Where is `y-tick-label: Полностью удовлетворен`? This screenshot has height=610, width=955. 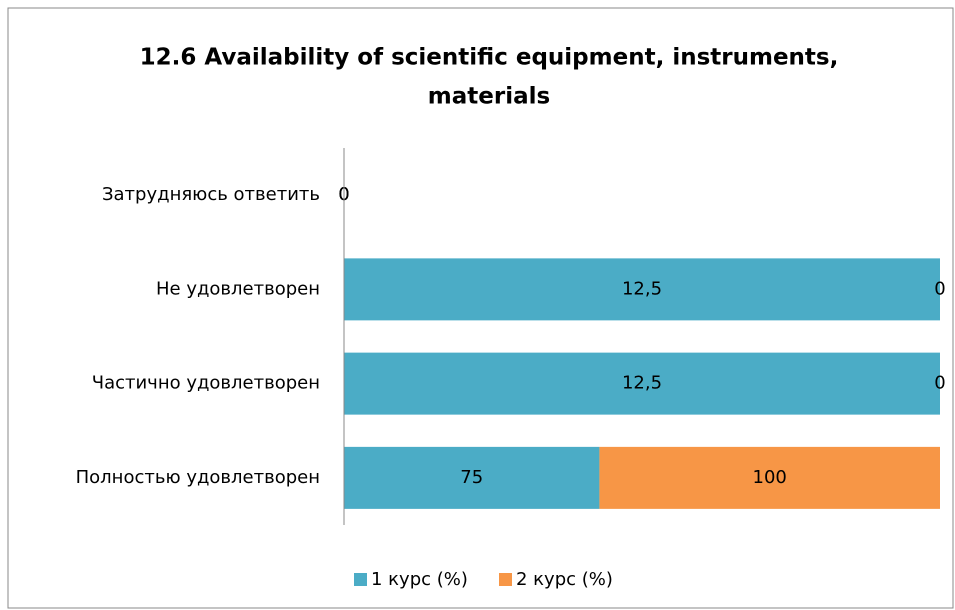
y-tick-label: Полностью удовлетворен is located at coordinates (198, 477).